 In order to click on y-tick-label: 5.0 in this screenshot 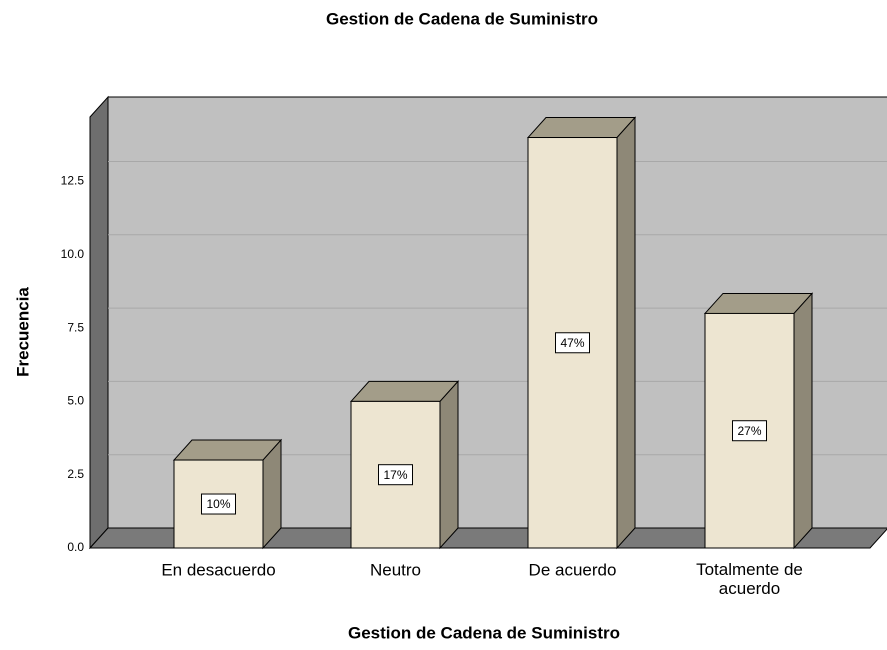, I will do `click(75, 401)`.